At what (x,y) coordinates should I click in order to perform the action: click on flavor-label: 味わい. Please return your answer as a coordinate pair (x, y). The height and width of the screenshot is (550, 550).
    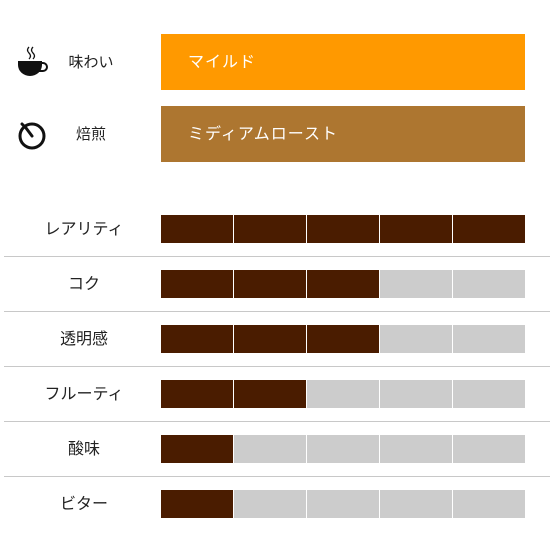
    Looking at the image, I should click on (91, 62).